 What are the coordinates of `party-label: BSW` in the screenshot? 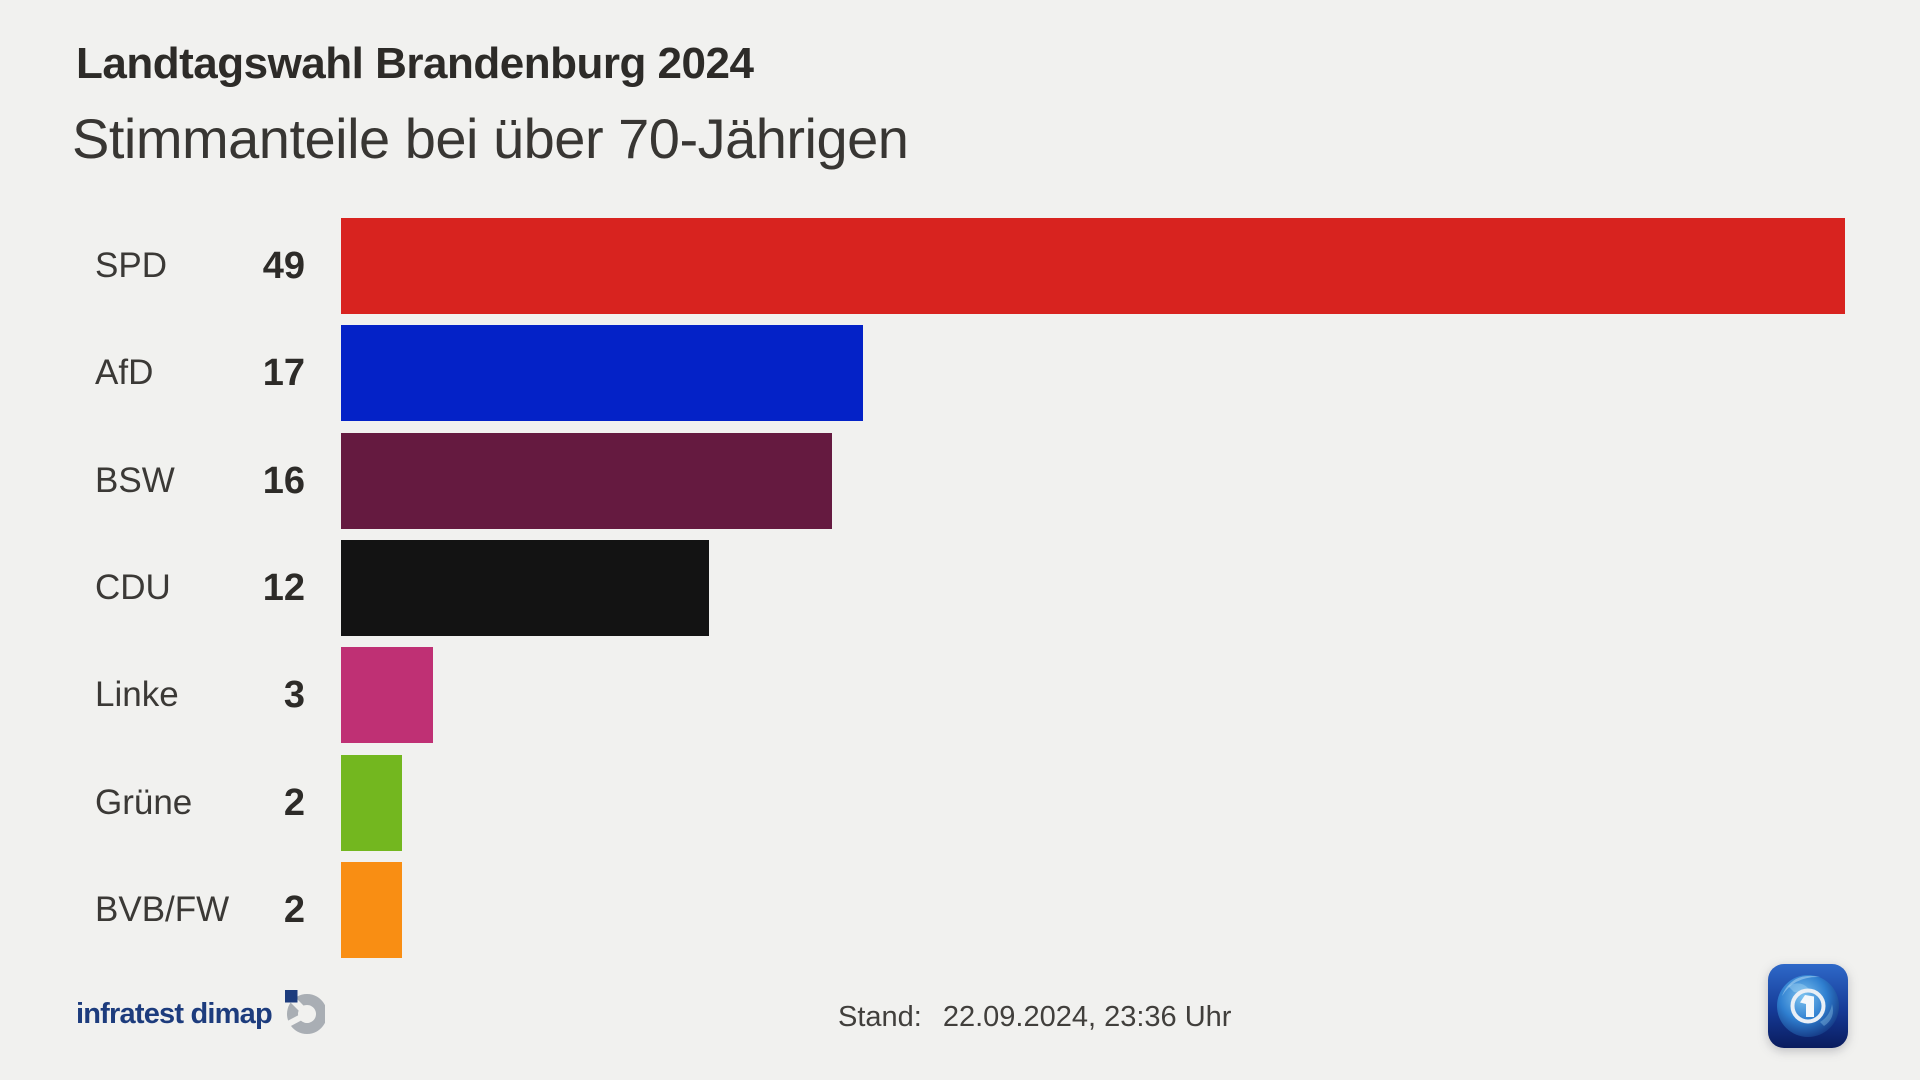 It's located at (135, 480).